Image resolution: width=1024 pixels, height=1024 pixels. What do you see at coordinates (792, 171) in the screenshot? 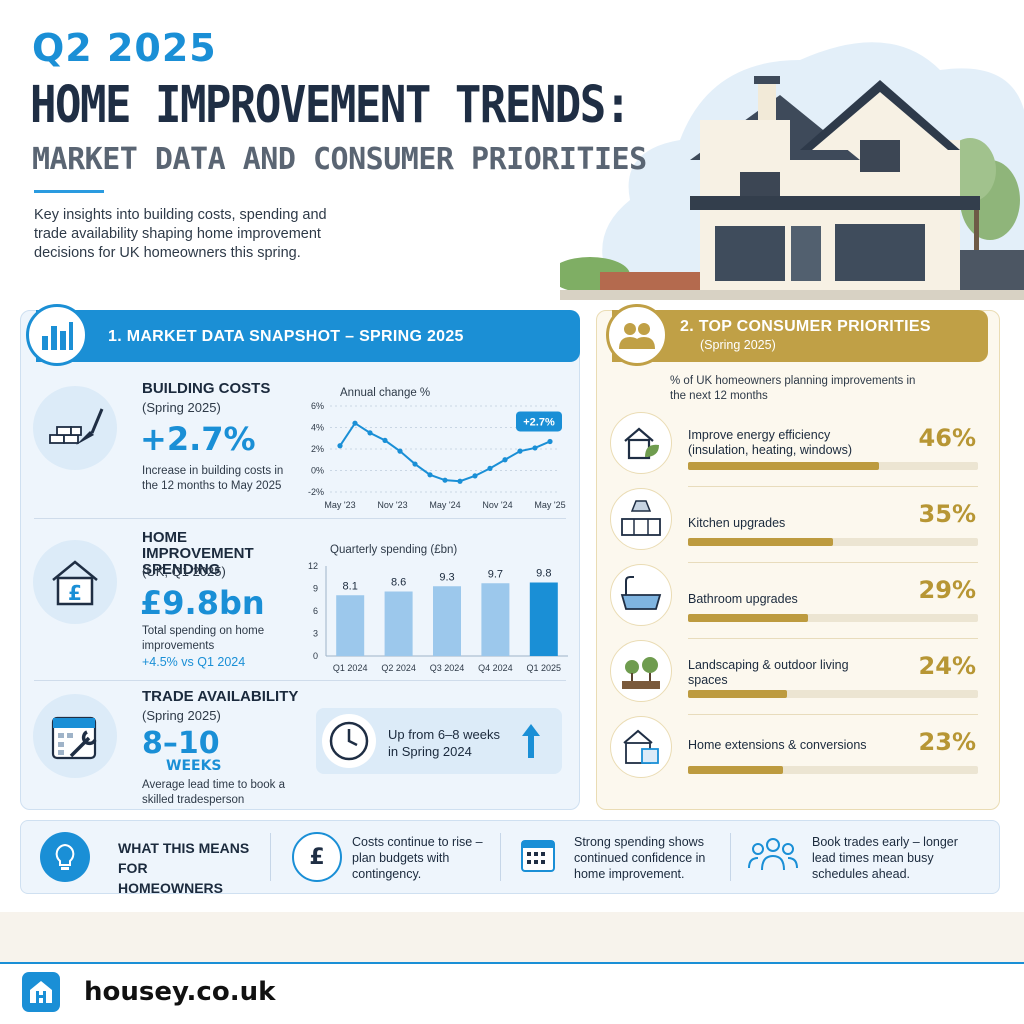
I see `house-illustration` at bounding box center [792, 171].